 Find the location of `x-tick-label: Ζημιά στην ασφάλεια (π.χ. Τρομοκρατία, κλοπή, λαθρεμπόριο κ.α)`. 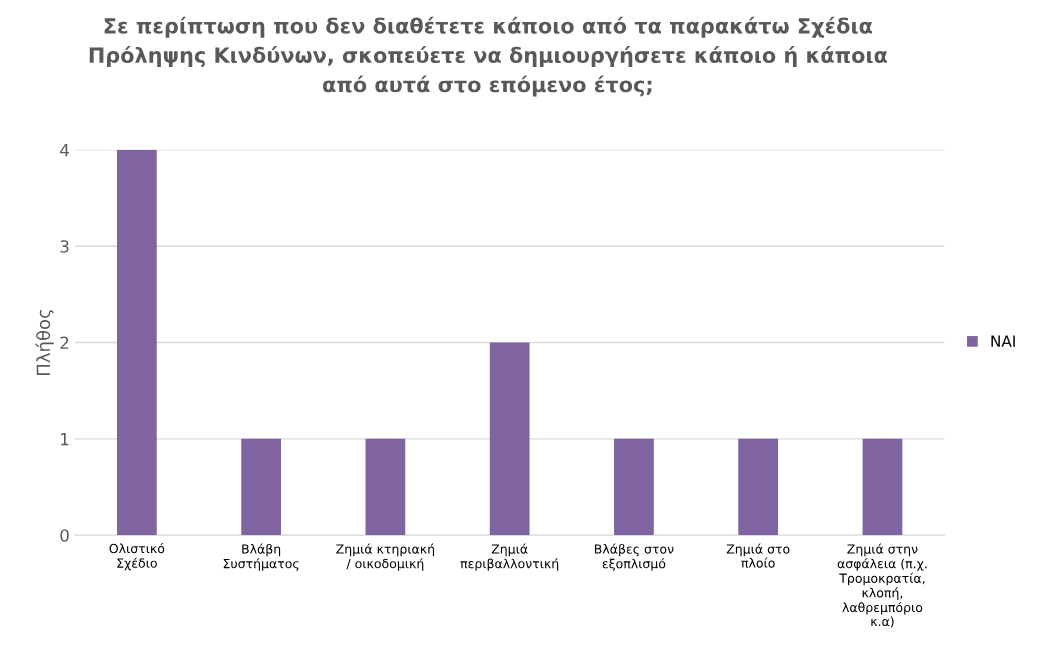

x-tick-label: Ζημιά στην ασφάλεια (π.χ. Τρομοκρατία, κλοπή, λαθρεμπόριο κ.α) is located at coordinates (882, 585).